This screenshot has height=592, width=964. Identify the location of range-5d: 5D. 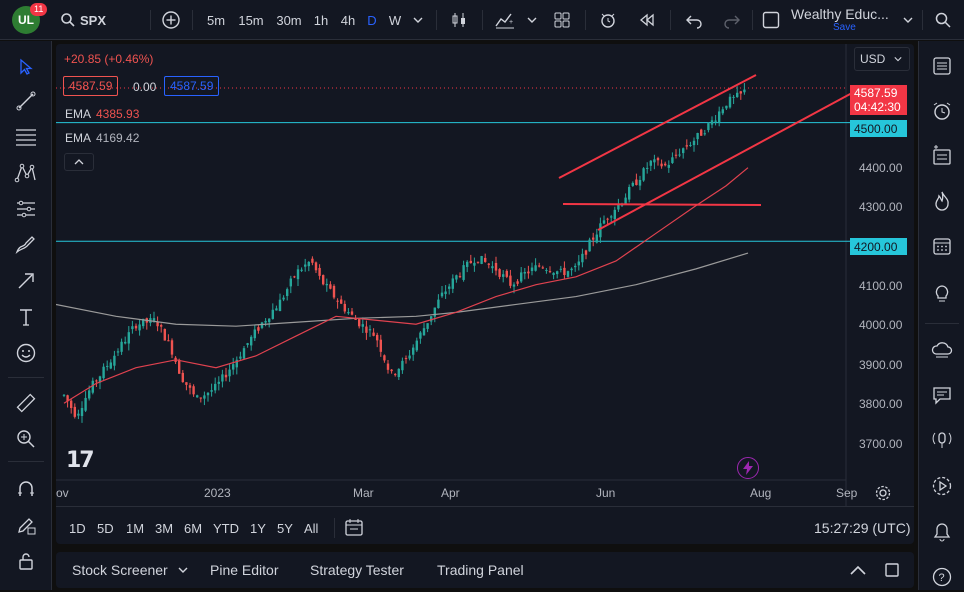
(105, 528).